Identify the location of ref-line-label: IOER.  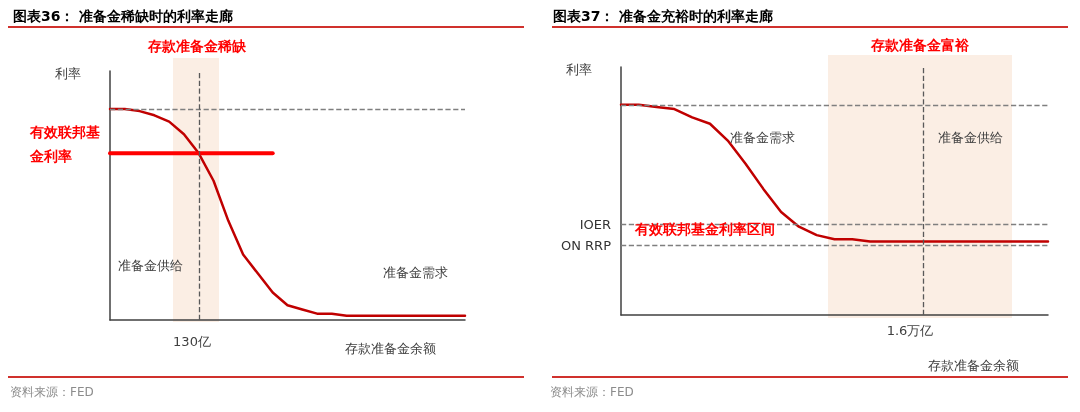
(595, 225).